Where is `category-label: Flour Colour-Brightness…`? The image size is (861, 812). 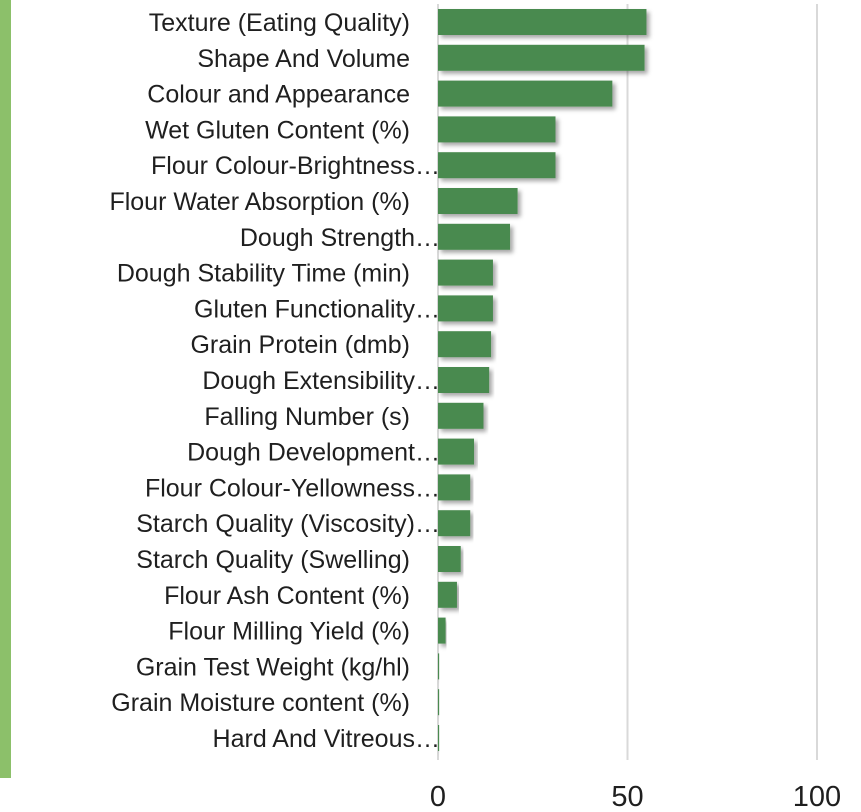
category-label: Flour Colour-Brightness… is located at coordinates (295, 166).